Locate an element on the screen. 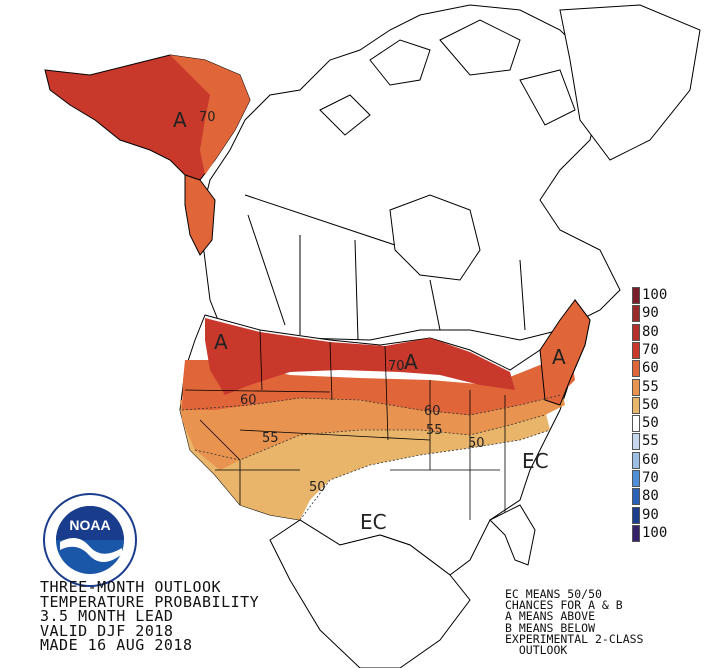 The image size is (719, 668). noaa-logo: NOAA is located at coordinates (90, 540).